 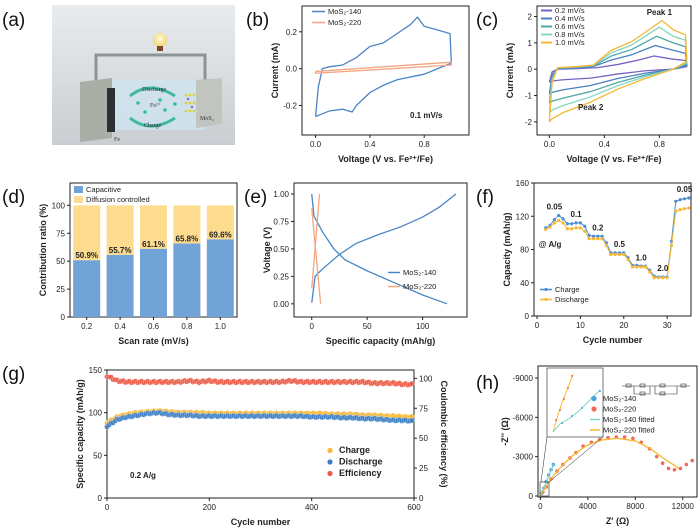 What do you see at coordinates (423, 438) in the screenshot?
I see `y2-tick-label: 50` at bounding box center [423, 438].